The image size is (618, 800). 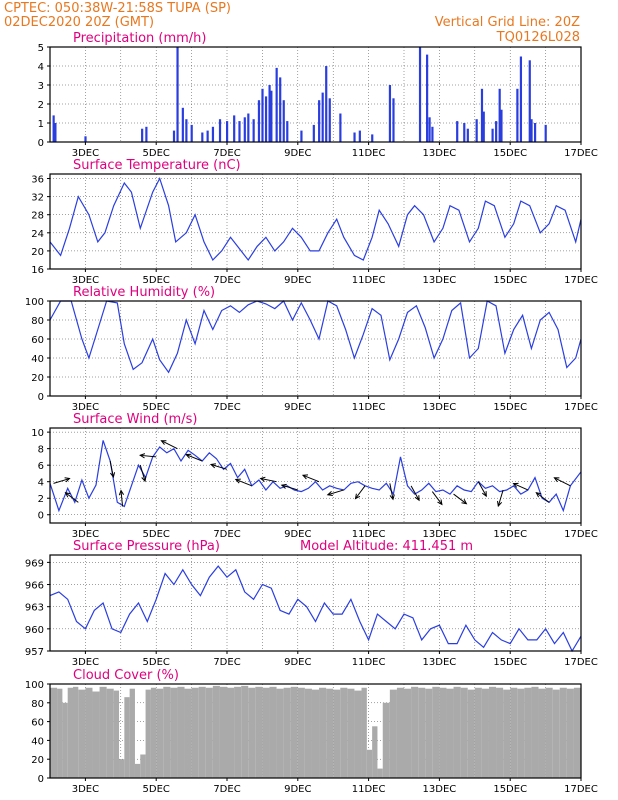 I want to click on panel-title: Cloud Cover (%), so click(x=126, y=675).